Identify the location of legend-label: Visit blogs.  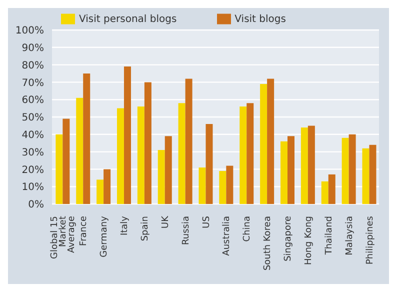
(260, 19).